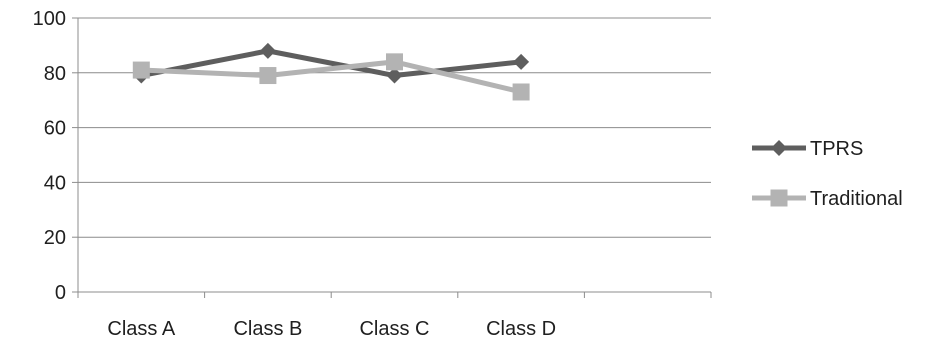 The width and height of the screenshot is (929, 347). Describe the element at coordinates (55, 183) in the screenshot. I see `y-tick-label: 40` at that location.